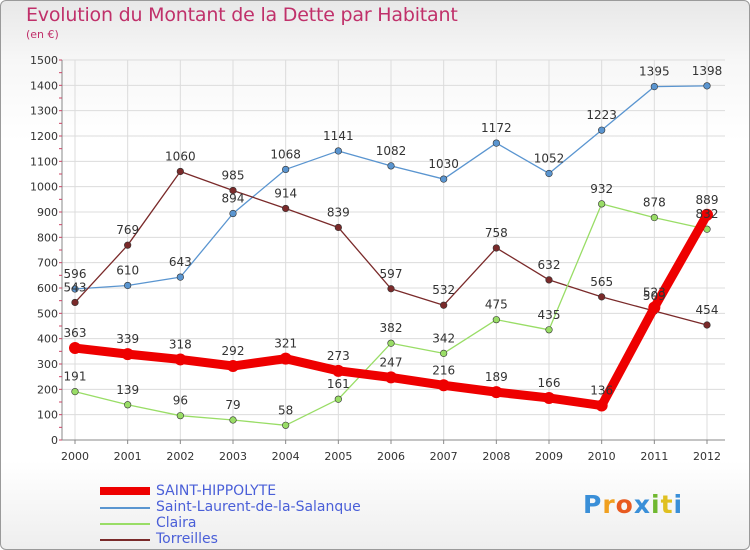  What do you see at coordinates (444, 456) in the screenshot?
I see `x-tick-label: 2007` at bounding box center [444, 456].